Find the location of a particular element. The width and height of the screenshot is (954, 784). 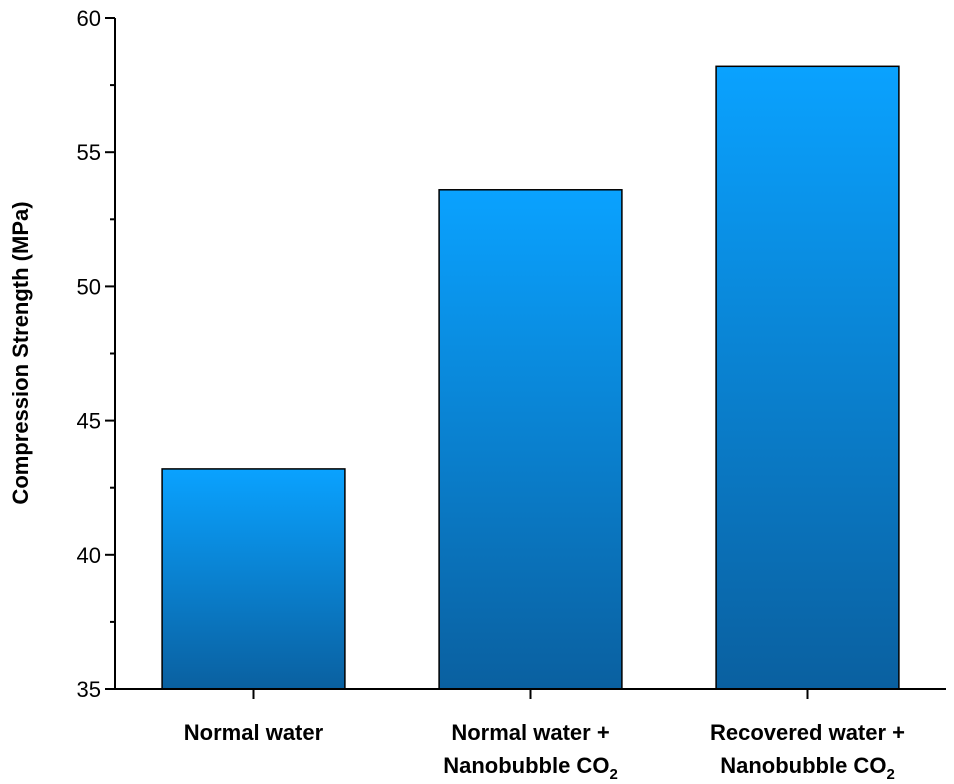

x-category-label: Recovered water + is located at coordinates (807, 732).